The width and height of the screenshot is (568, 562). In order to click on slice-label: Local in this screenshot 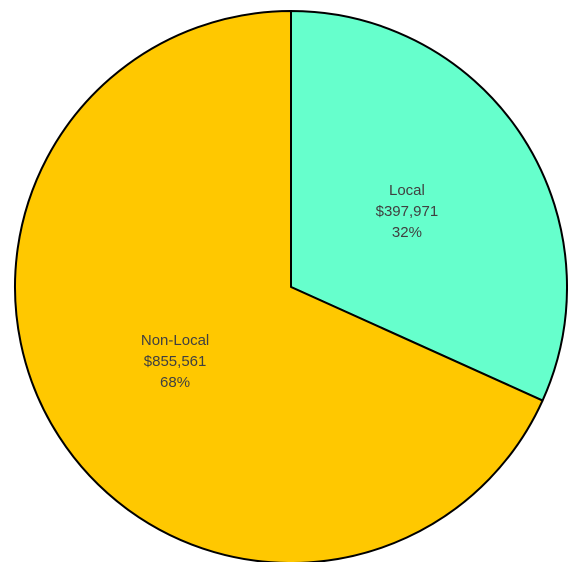, I will do `click(407, 190)`.